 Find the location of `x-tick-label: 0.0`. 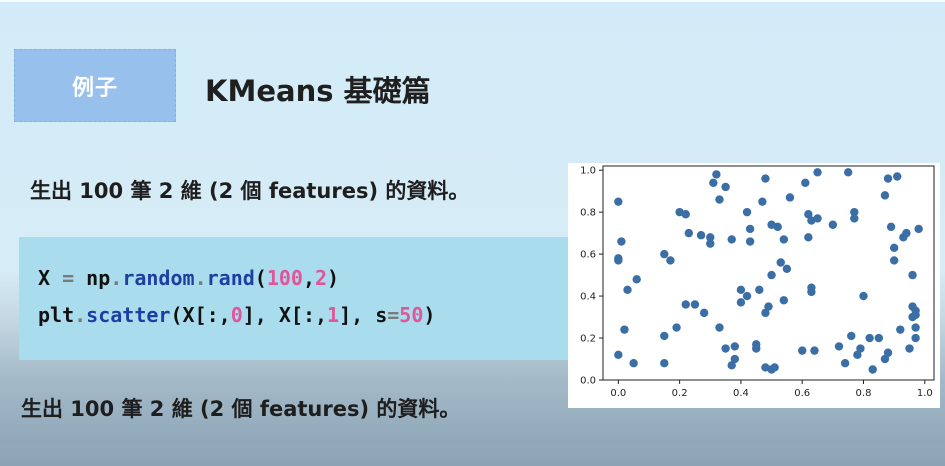

x-tick-label: 0.0 is located at coordinates (618, 393).